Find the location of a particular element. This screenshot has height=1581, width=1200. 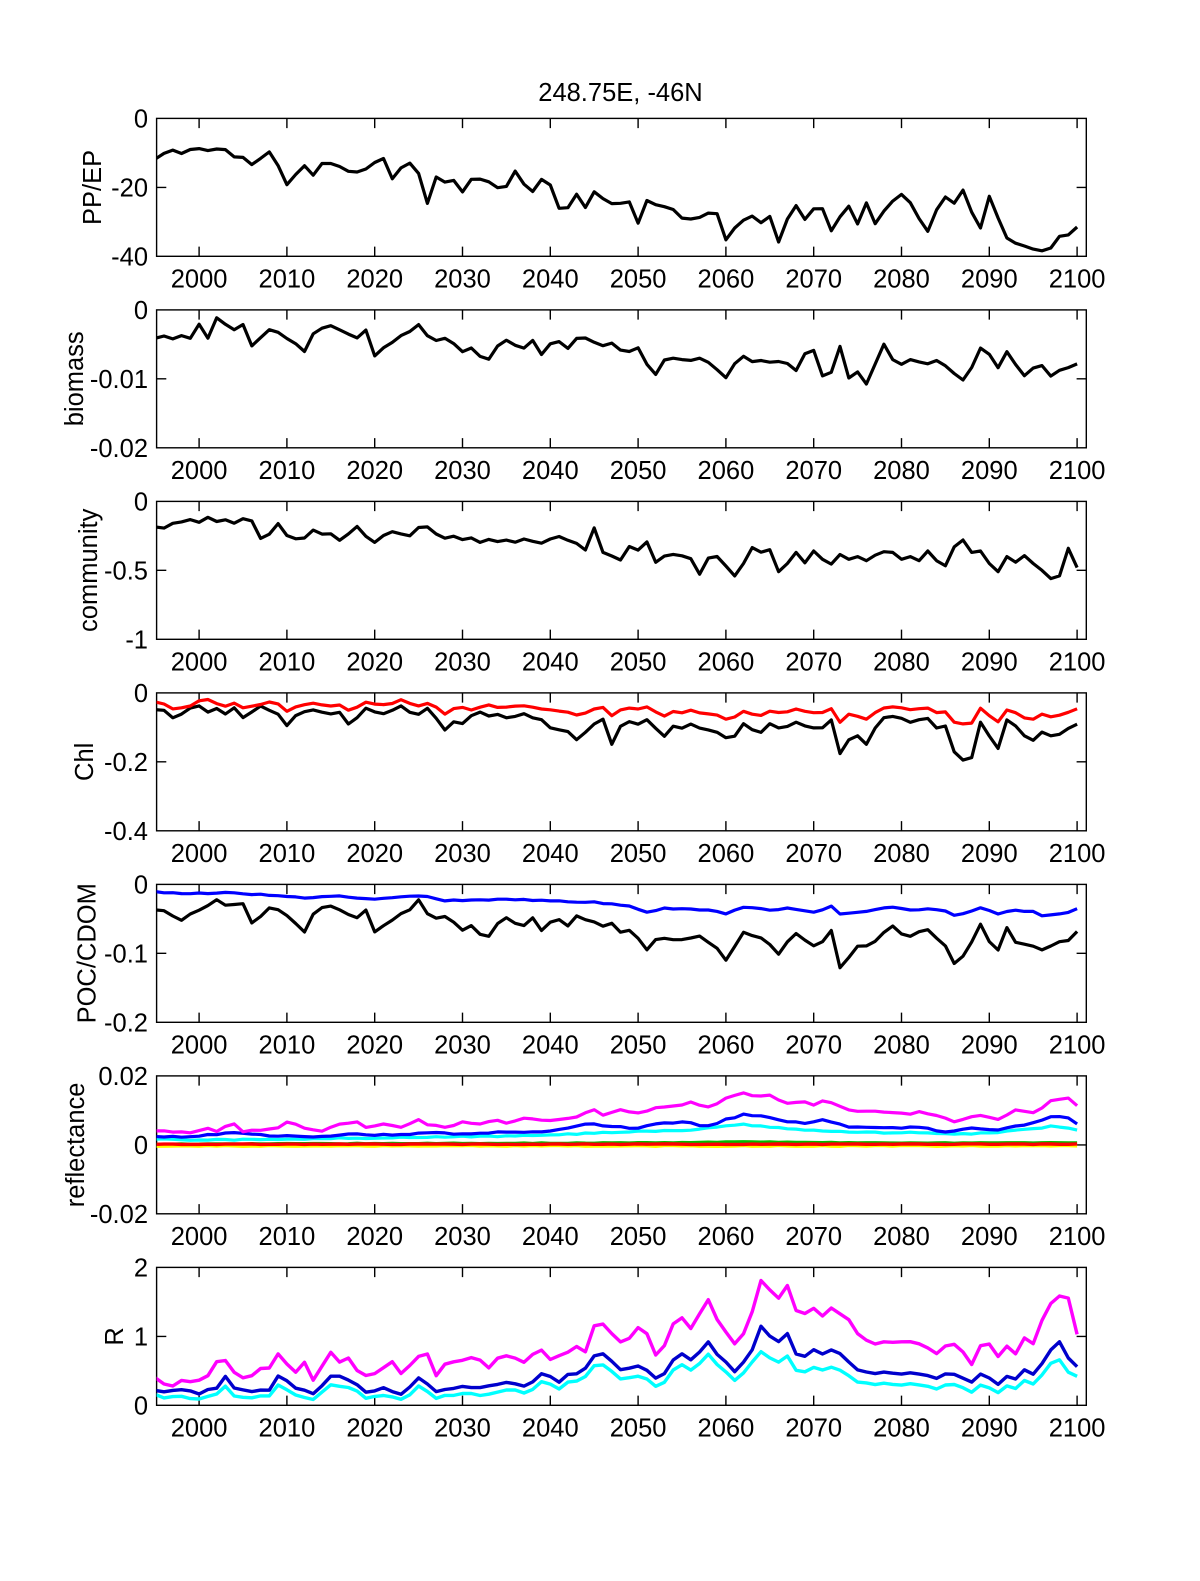

svg-text: -0.4 is located at coordinates (126, 832).